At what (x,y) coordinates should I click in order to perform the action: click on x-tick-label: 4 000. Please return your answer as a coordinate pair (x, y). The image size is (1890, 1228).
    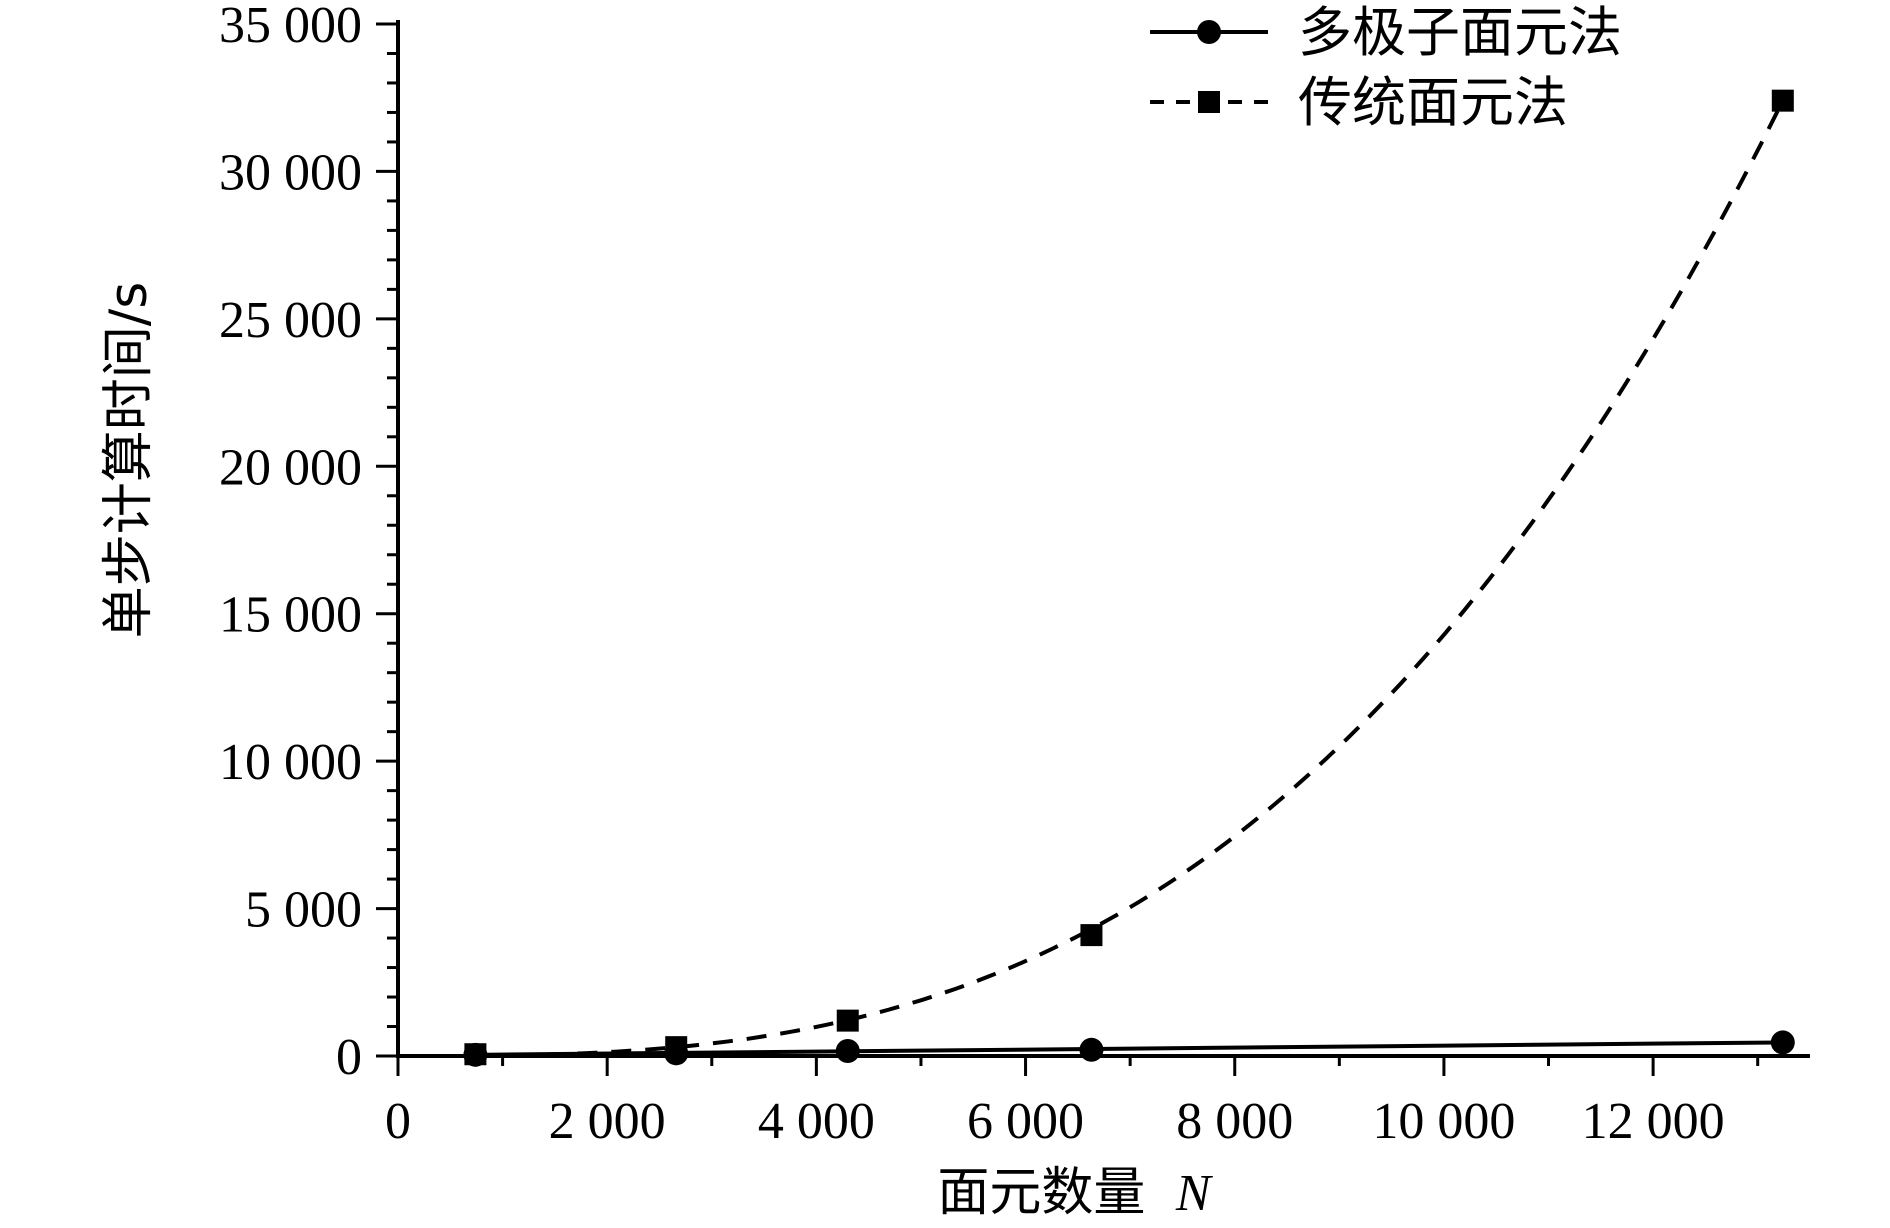
    Looking at the image, I should click on (816, 1121).